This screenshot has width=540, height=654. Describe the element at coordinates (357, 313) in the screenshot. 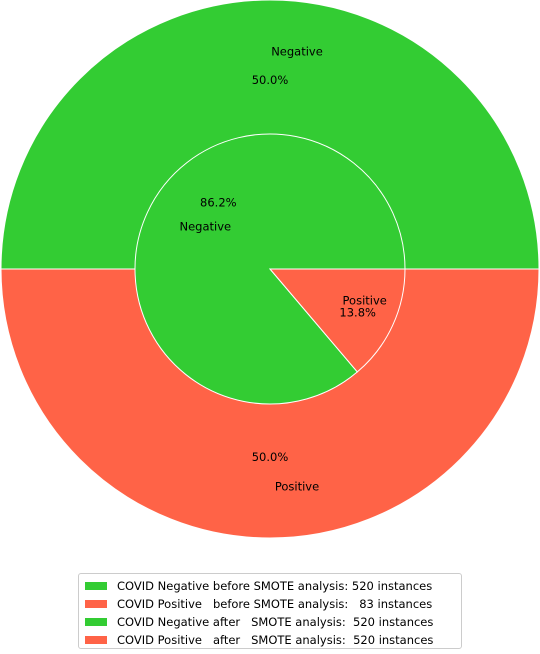

I see `inner-pct-positive: 13.8%` at that location.